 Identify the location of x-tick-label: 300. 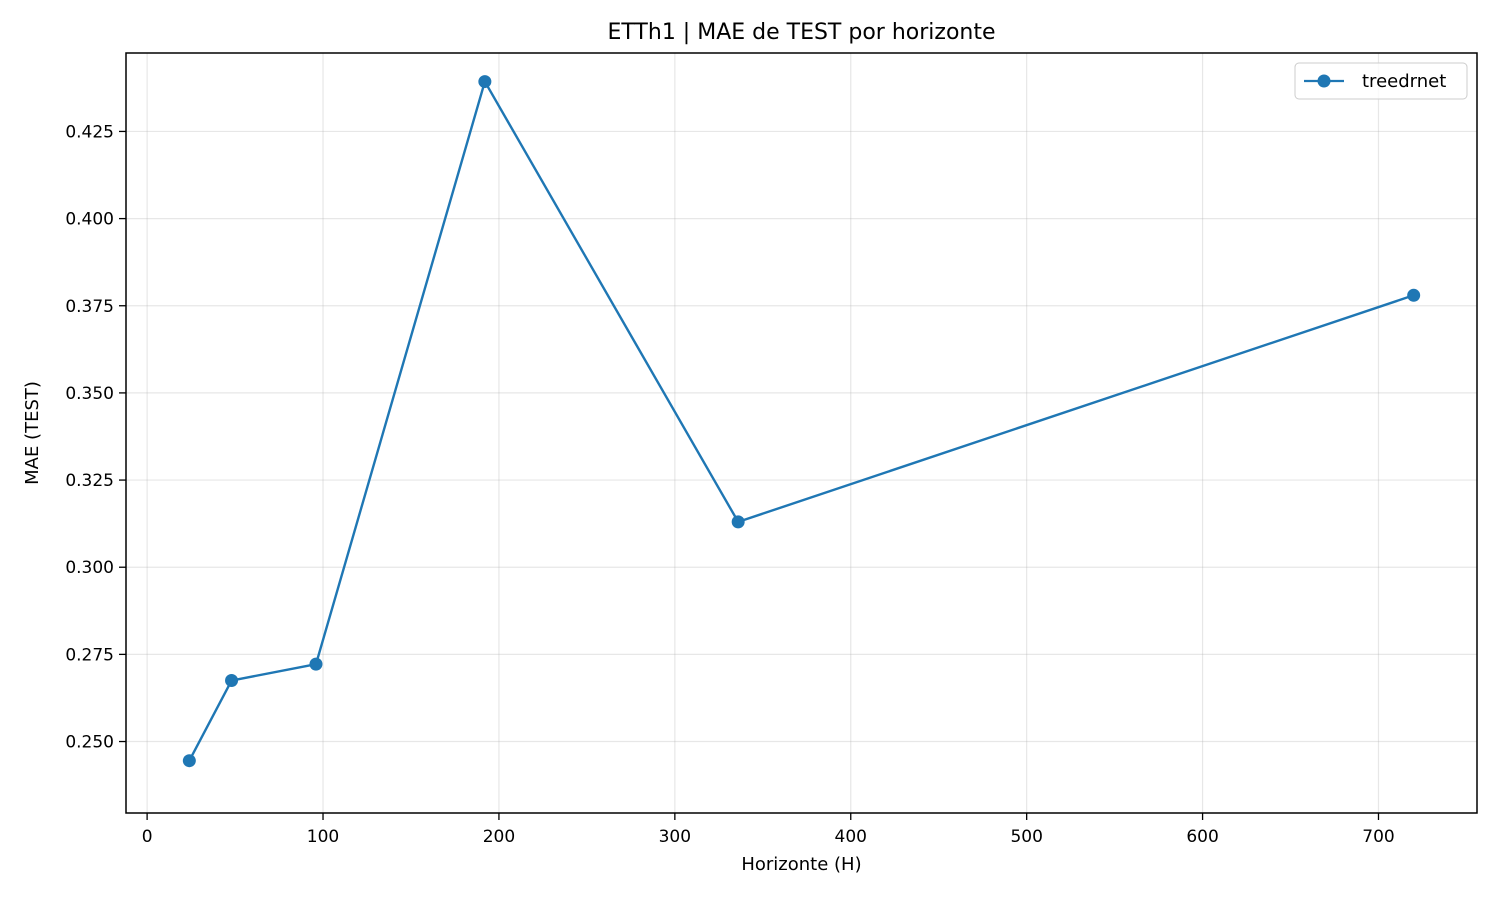
(675, 837).